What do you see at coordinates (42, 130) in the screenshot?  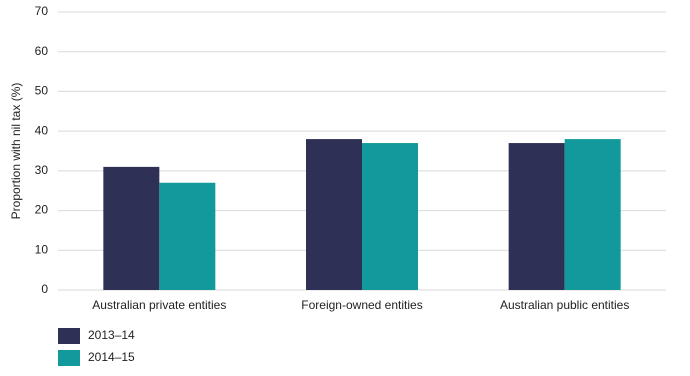 I see `y-tick-label: 40` at bounding box center [42, 130].